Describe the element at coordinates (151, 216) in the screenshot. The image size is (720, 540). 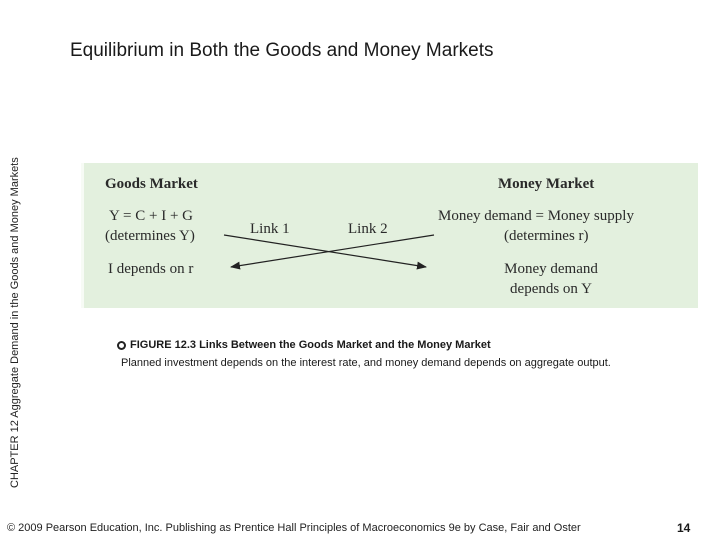
I see `goods-equation: Y = C + I + G` at that location.